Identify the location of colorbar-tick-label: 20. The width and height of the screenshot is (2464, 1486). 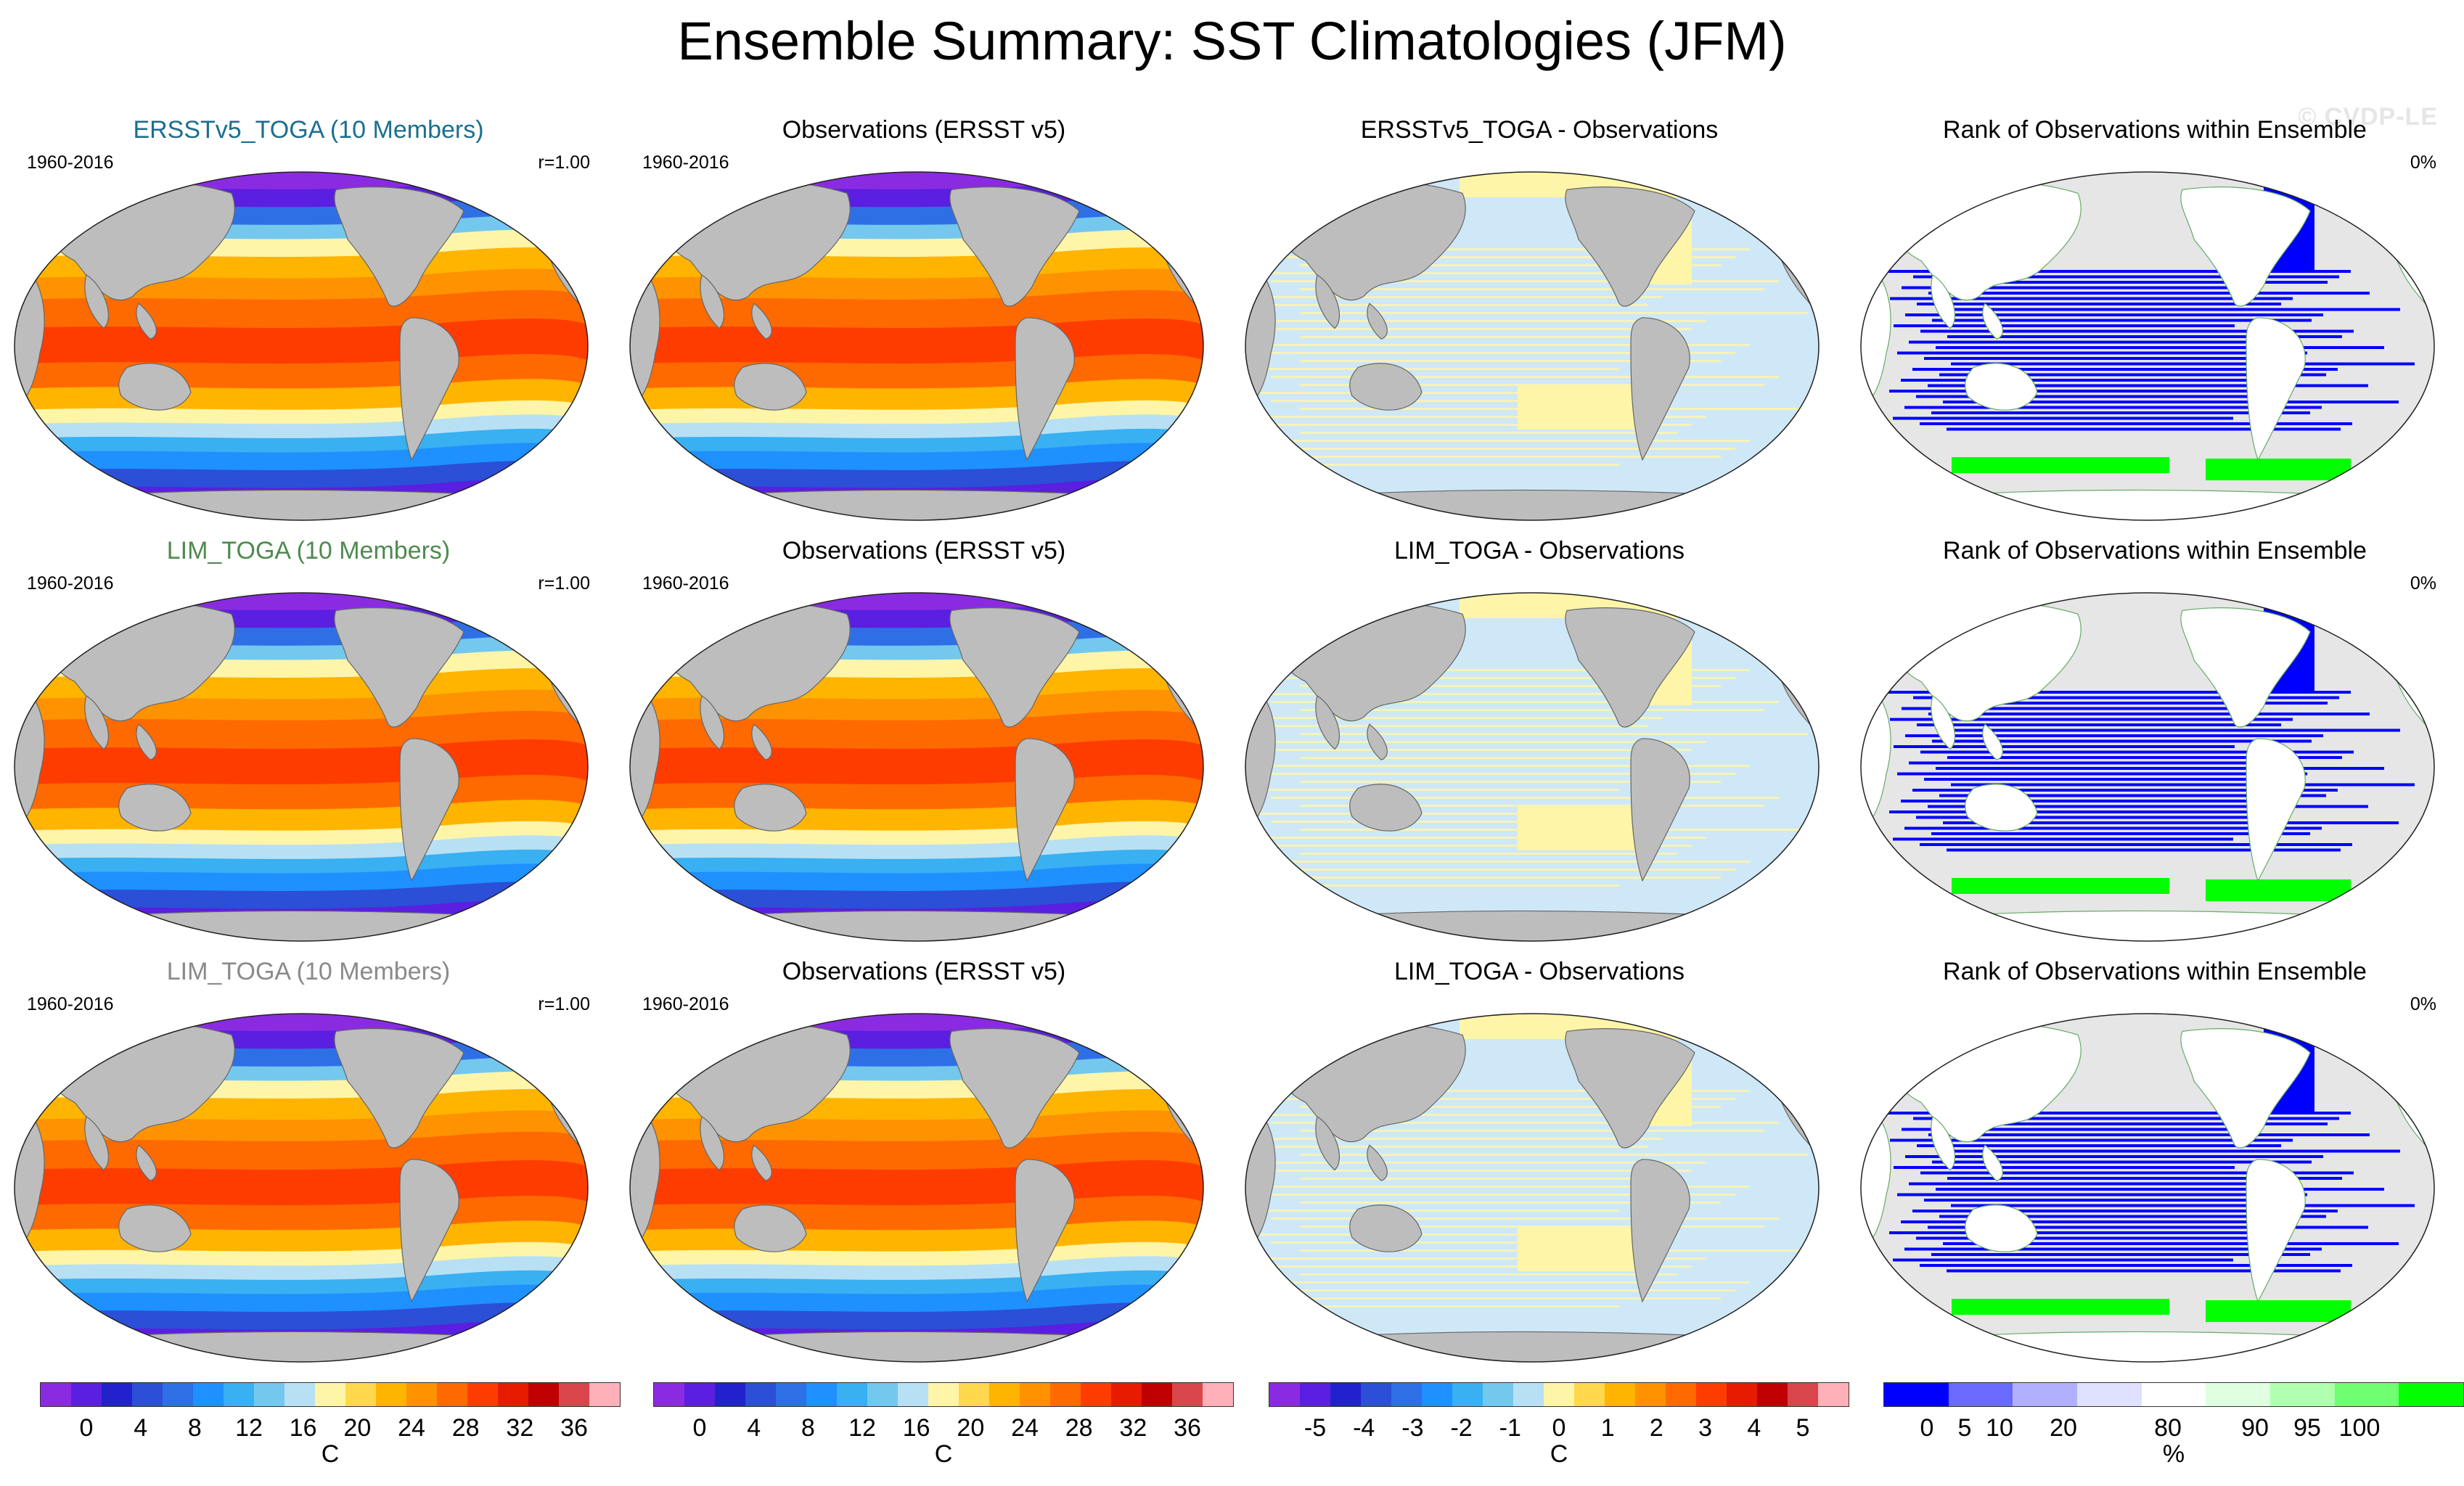
(358, 1428).